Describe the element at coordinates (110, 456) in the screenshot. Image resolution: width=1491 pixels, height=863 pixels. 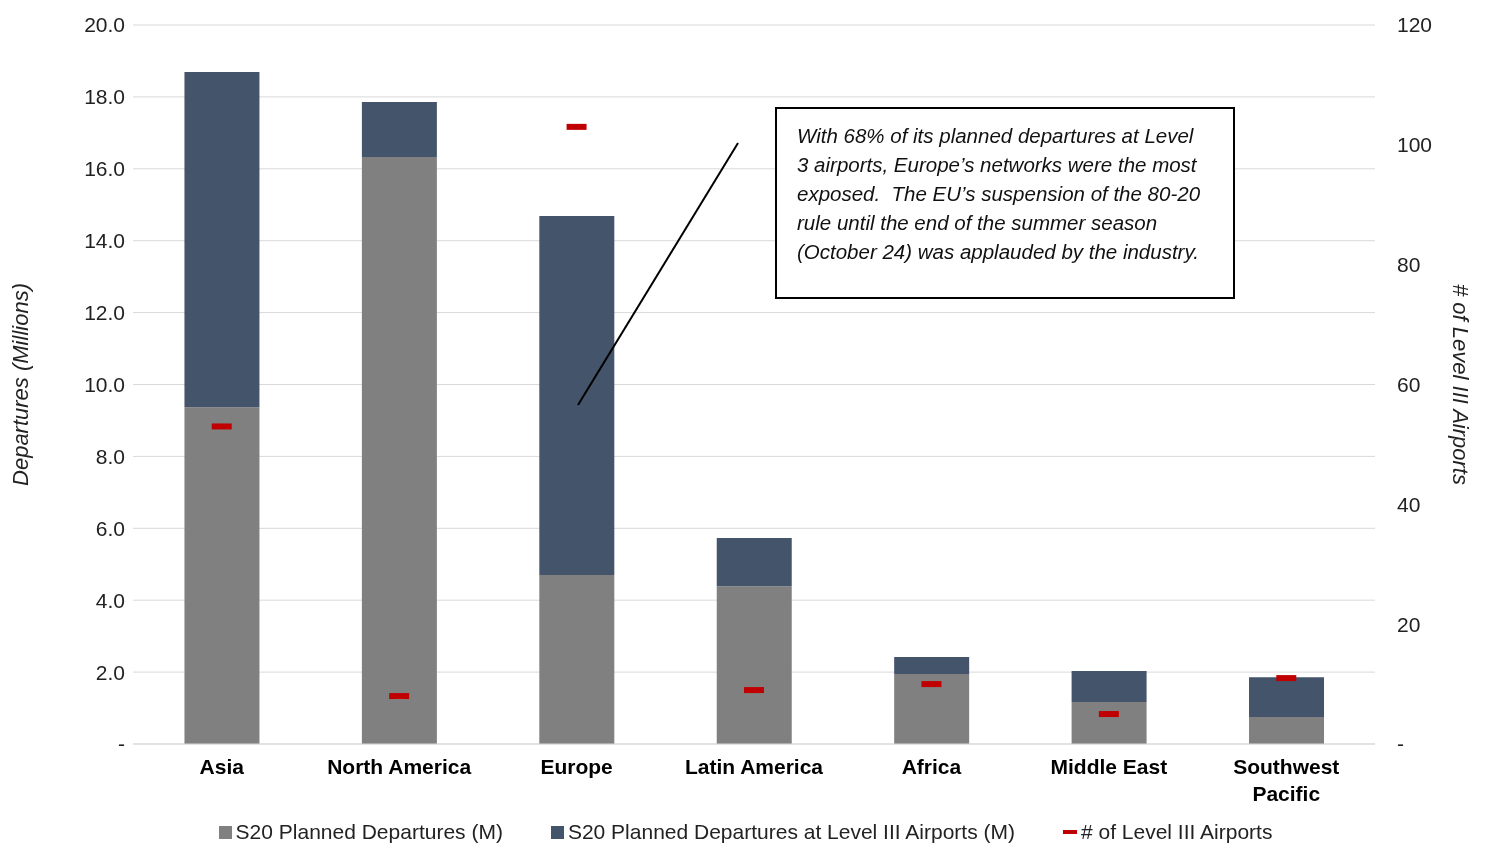
I see `y-tick-label: 8.0` at that location.